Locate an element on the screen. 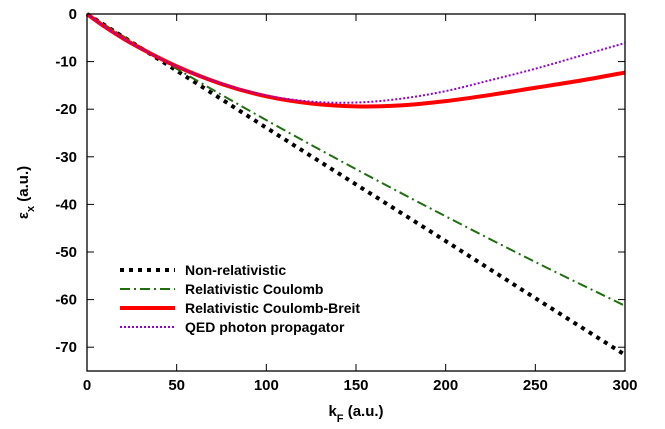 The height and width of the screenshot is (429, 665). legend-label-4: QED photon propagator is located at coordinates (265, 327).